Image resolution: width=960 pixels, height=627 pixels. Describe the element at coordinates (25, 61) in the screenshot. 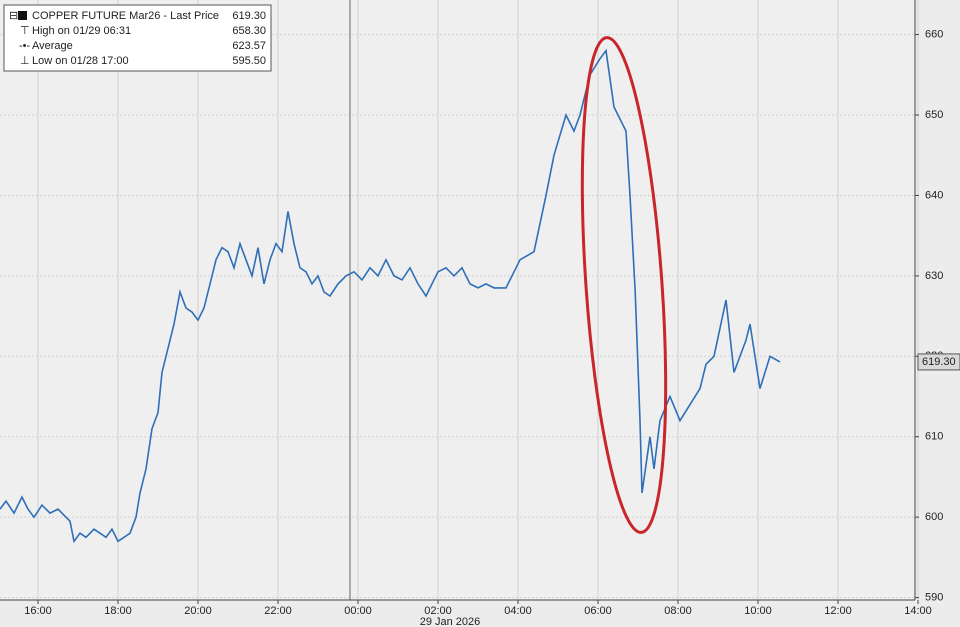

I see `legend-icon: ⊥` at that location.